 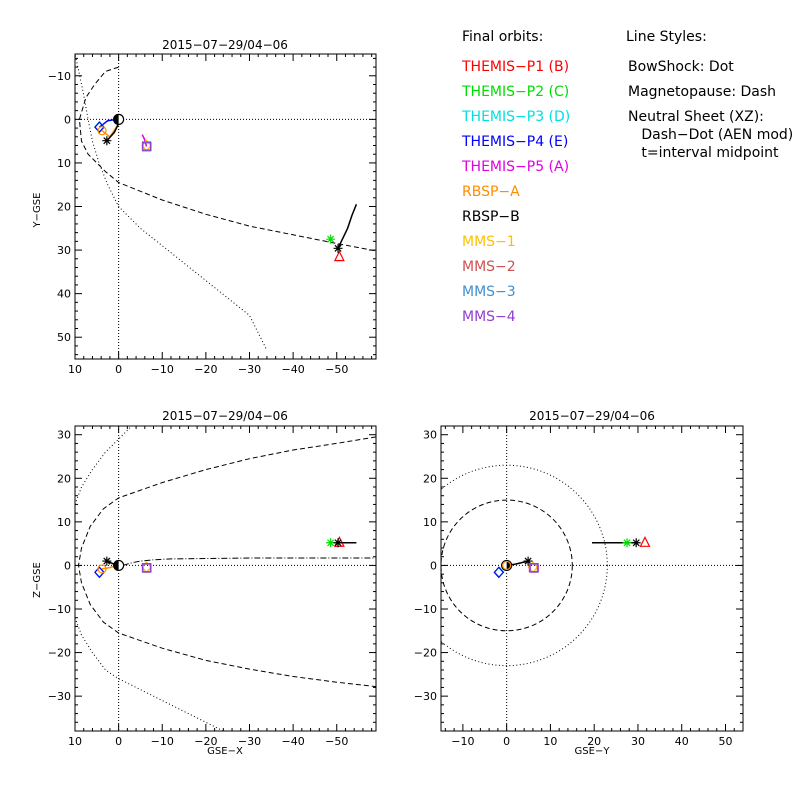 What do you see at coordinates (225, 416) in the screenshot?
I see `chart-title-xz: 2015−07−29/04−06` at bounding box center [225, 416].